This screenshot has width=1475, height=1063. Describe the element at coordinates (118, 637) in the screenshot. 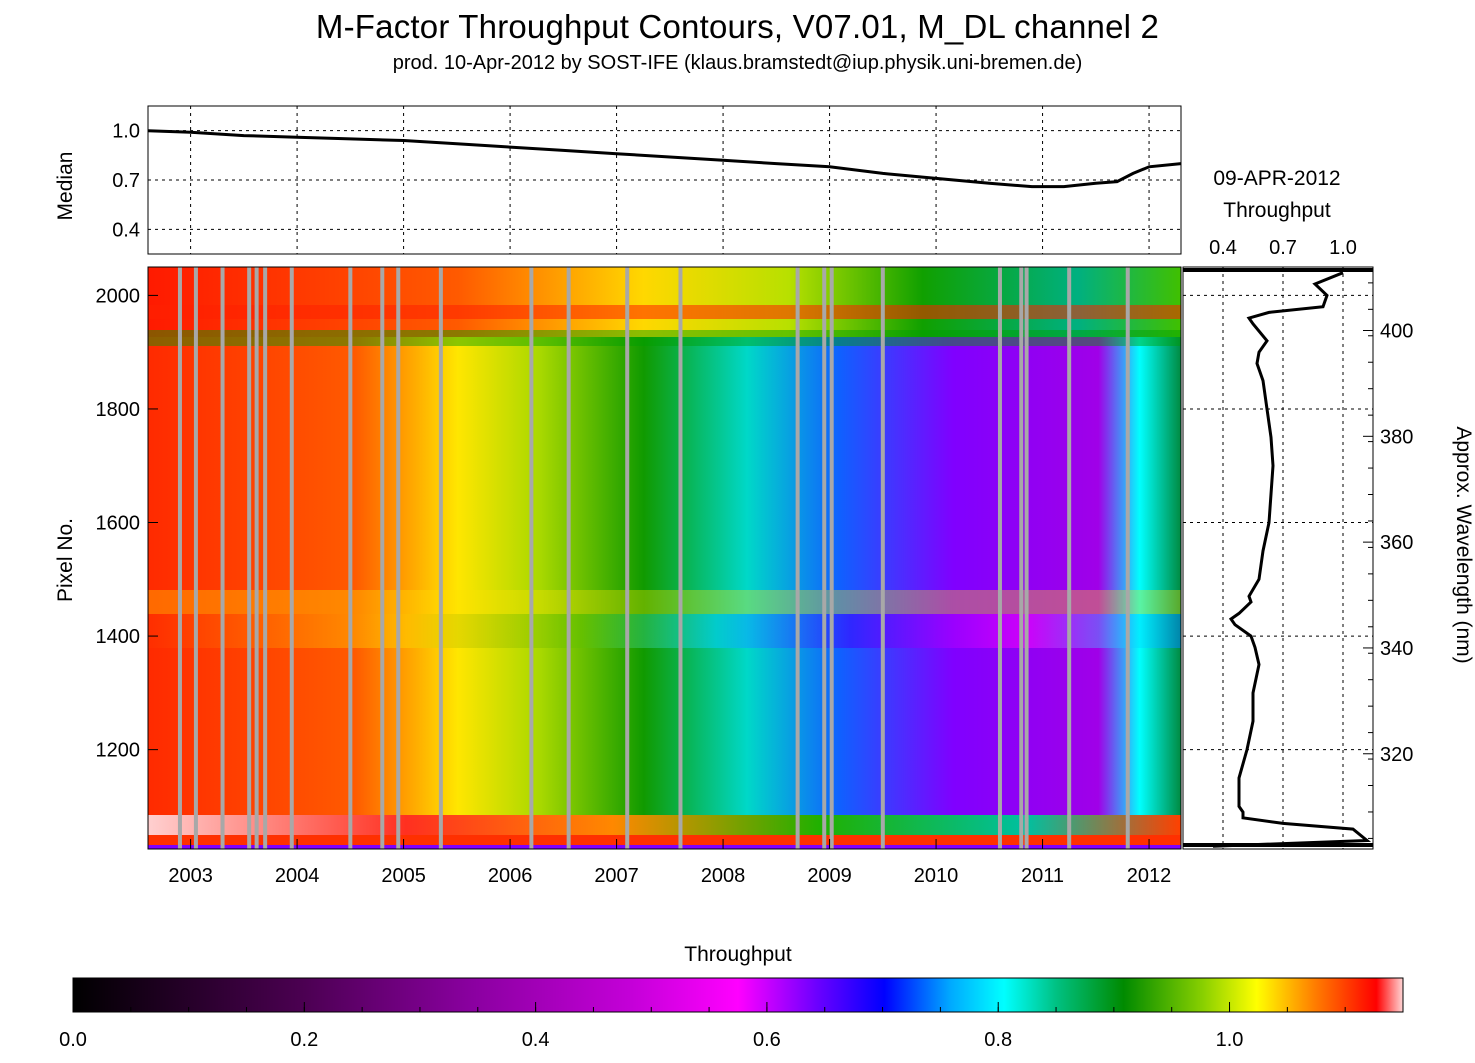

I see `heatmap-ytick-label: 1400` at that location.